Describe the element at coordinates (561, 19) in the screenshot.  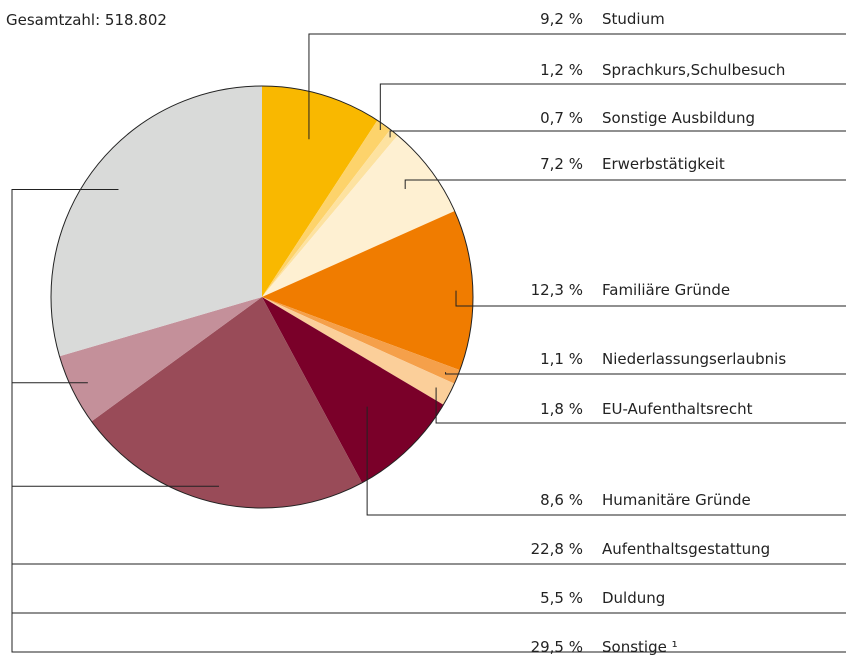
I see `value-label: 9,2 %` at that location.